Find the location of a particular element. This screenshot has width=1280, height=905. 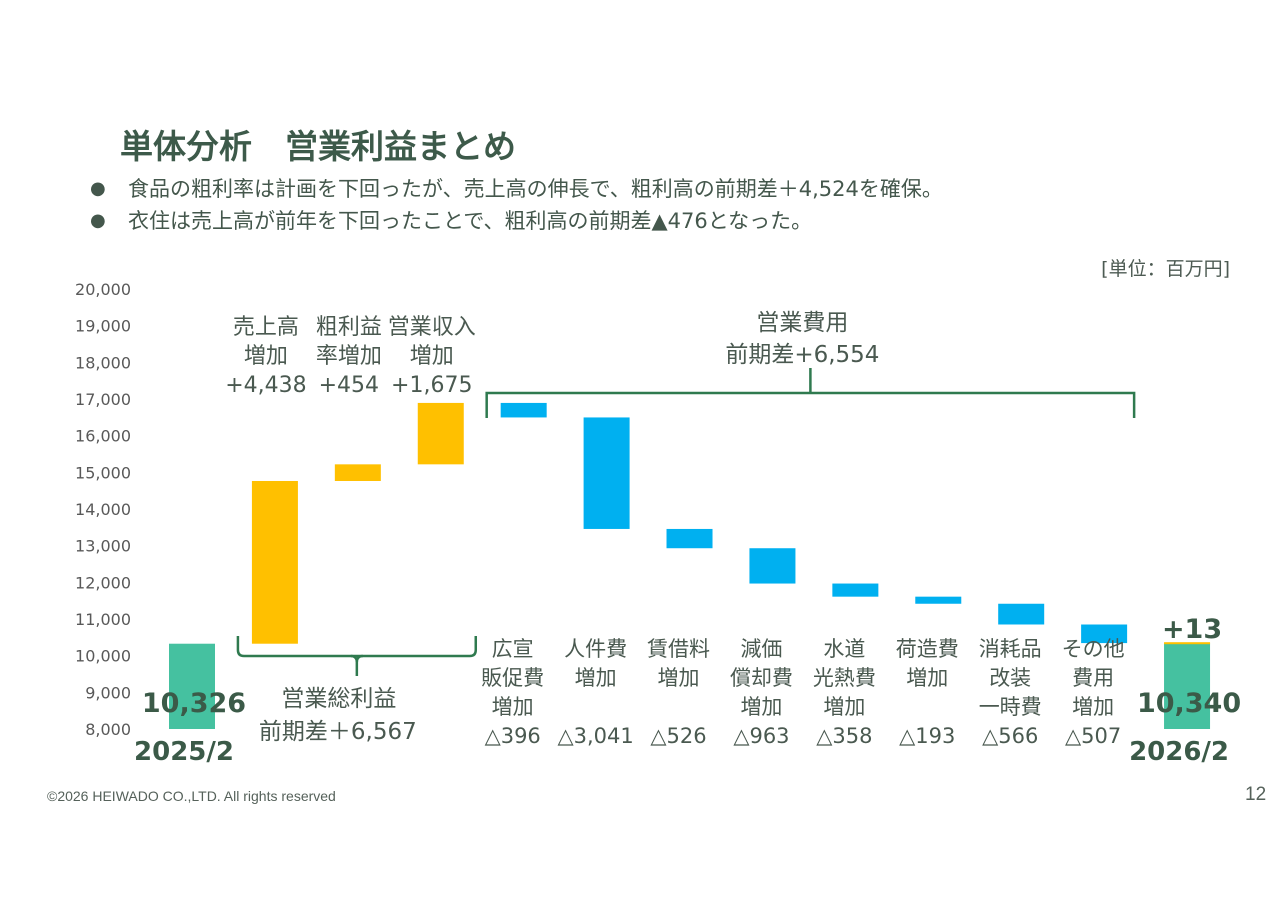

bracket-label: 前期差+6,554 is located at coordinates (802, 355).